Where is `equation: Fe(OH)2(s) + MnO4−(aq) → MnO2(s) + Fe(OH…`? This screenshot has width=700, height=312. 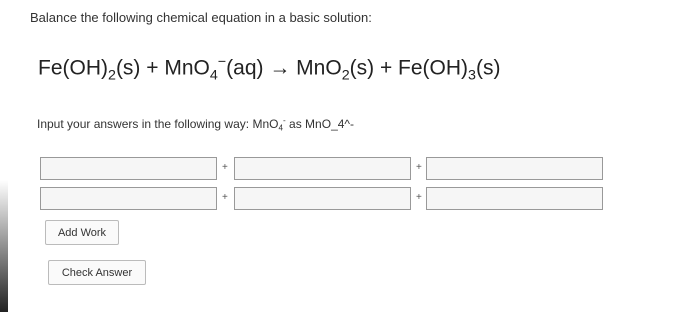
equation: Fe(OH)2(s) + MnO4−(aq) → MnO2(s) + Fe(OH… is located at coordinates (269, 69).